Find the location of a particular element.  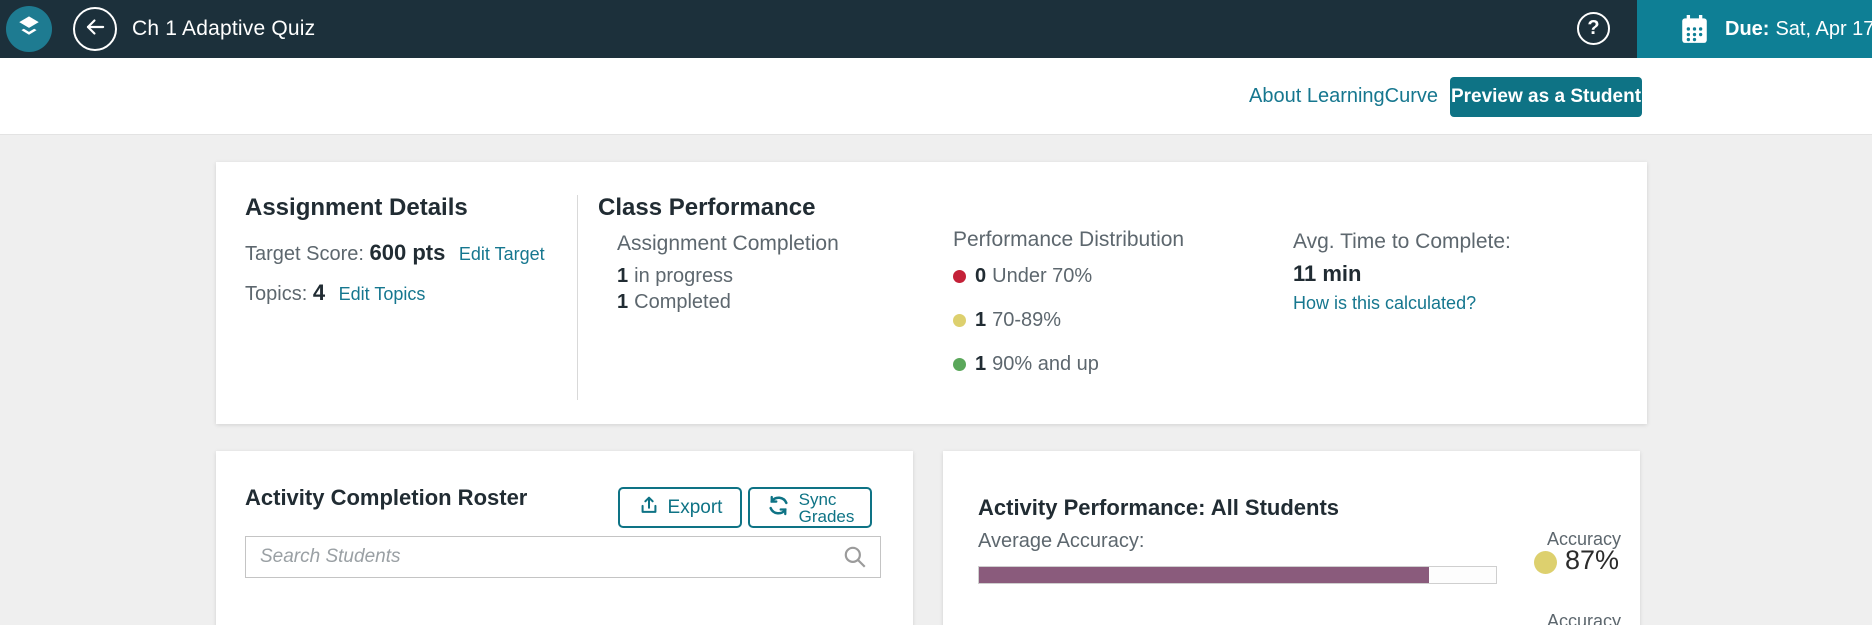

calendar-icon is located at coordinates (1694, 29).